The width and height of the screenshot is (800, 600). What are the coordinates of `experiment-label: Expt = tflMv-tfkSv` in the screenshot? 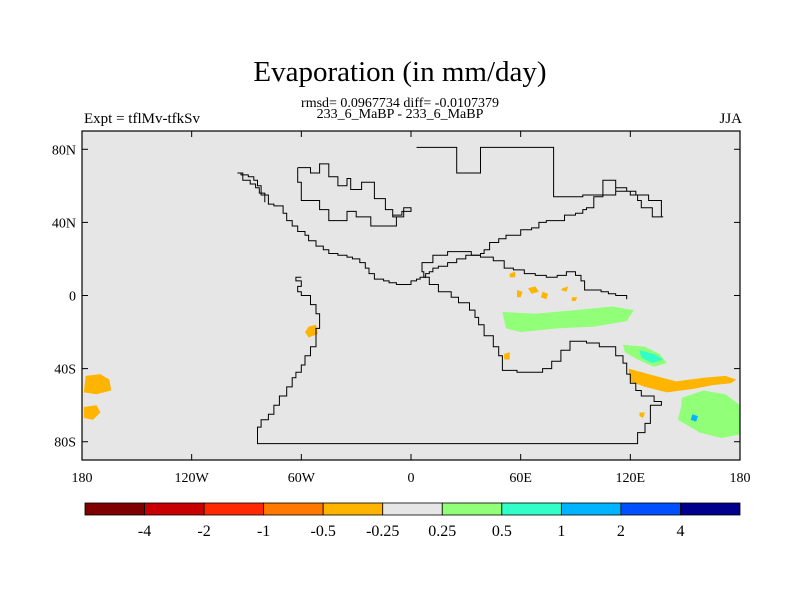 It's located at (142, 119).